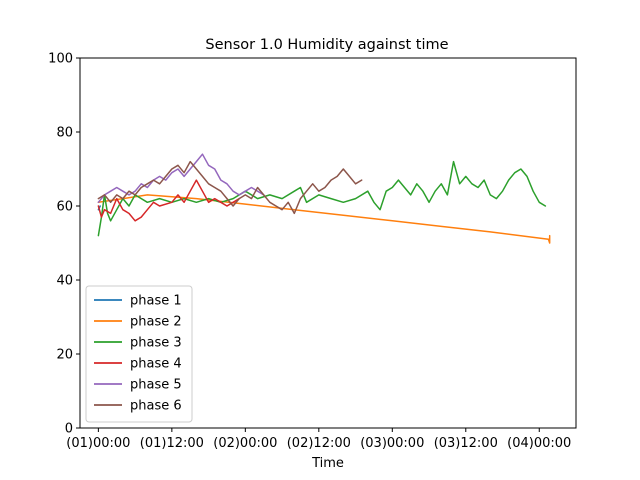 The height and width of the screenshot is (480, 640). I want to click on series-layer, so click(324, 198).